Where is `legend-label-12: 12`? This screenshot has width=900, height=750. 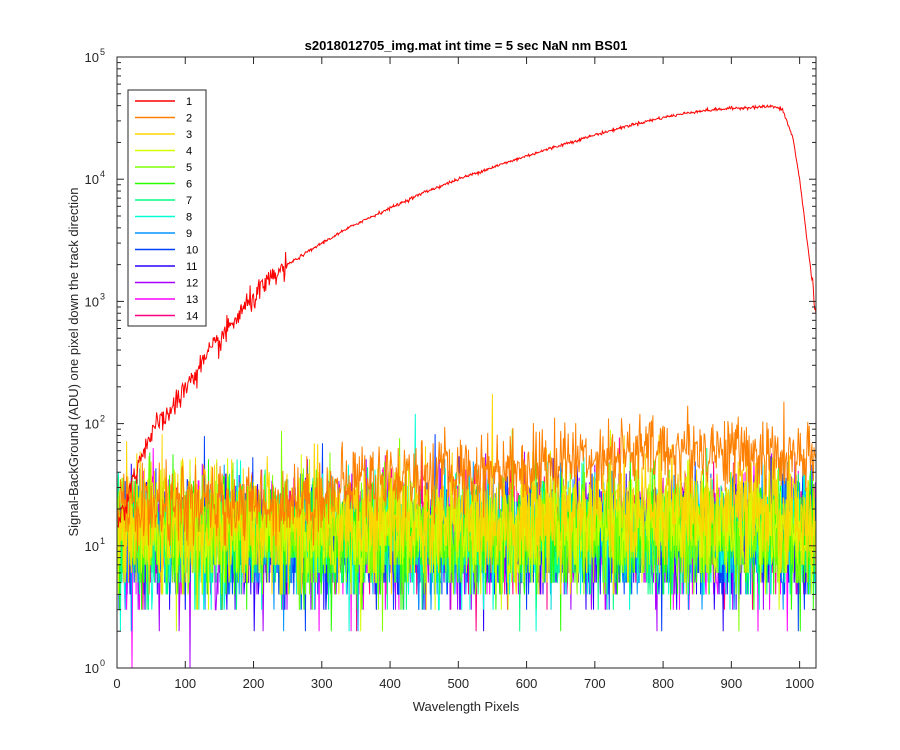 legend-label-12: 12 is located at coordinates (192, 284).